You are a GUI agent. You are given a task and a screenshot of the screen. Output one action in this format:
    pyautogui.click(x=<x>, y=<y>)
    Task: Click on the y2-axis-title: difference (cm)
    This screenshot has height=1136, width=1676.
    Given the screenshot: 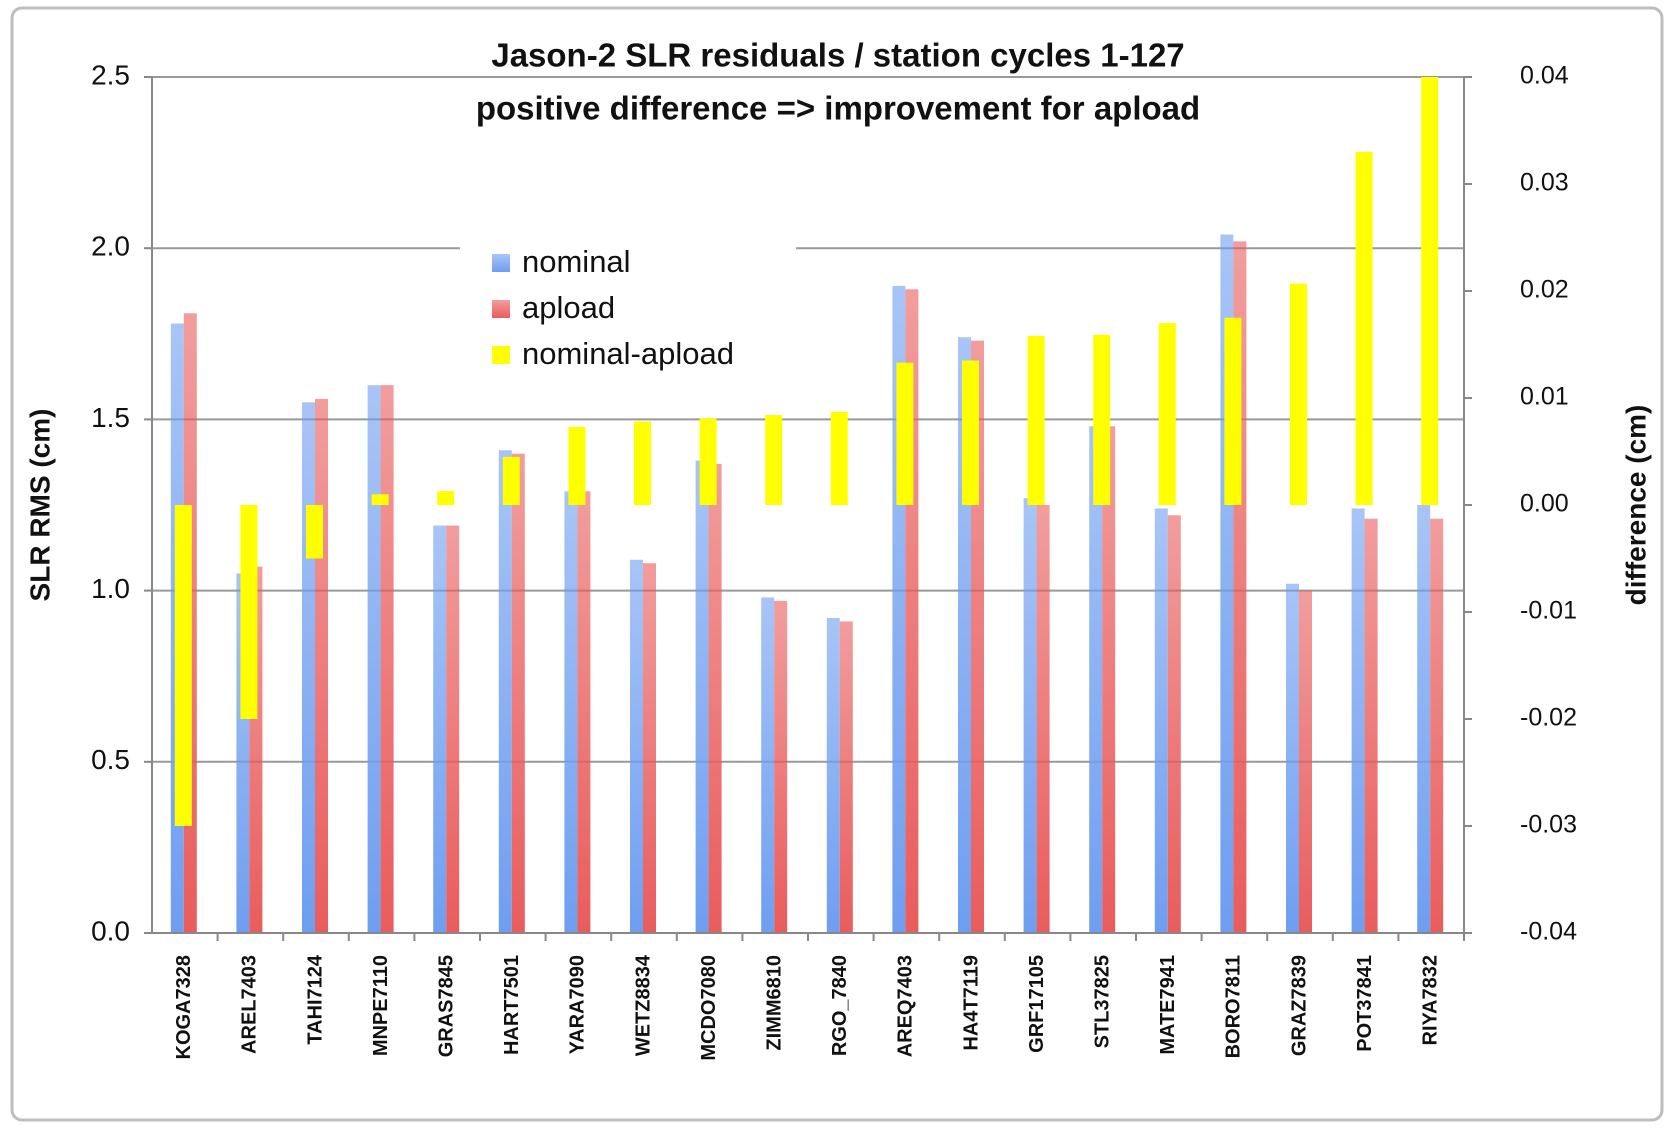 What is the action you would take?
    pyautogui.click(x=1635, y=505)
    